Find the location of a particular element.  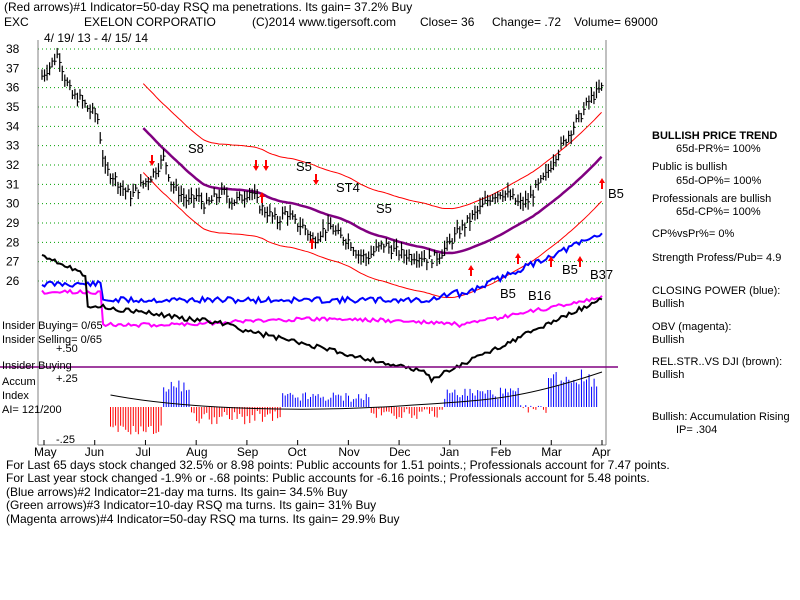

moving-average-path is located at coordinates (372, 191).